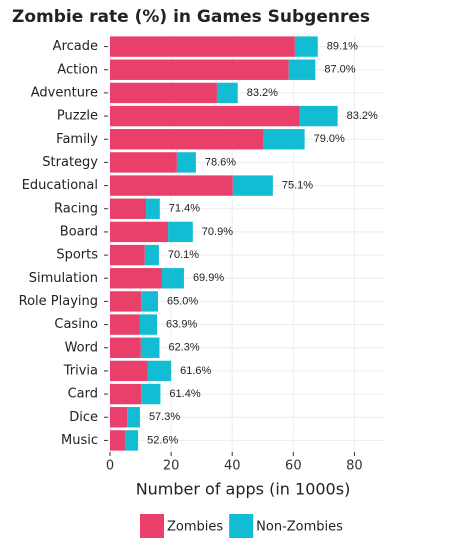 The height and width of the screenshot is (548, 456). Describe the element at coordinates (329, 139) in the screenshot. I see `rate-label: 79.0%` at that location.